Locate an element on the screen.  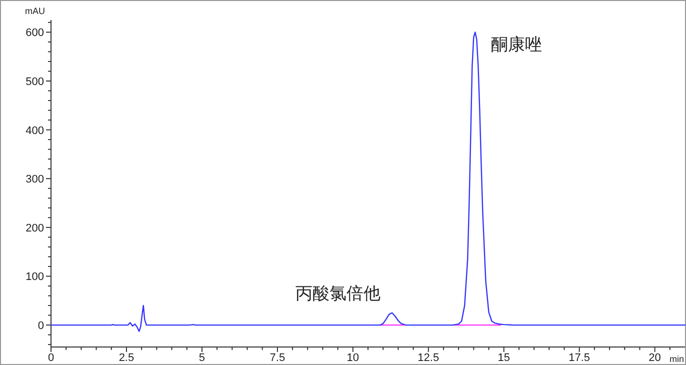
y-tick-label: 100 is located at coordinates (35, 277).